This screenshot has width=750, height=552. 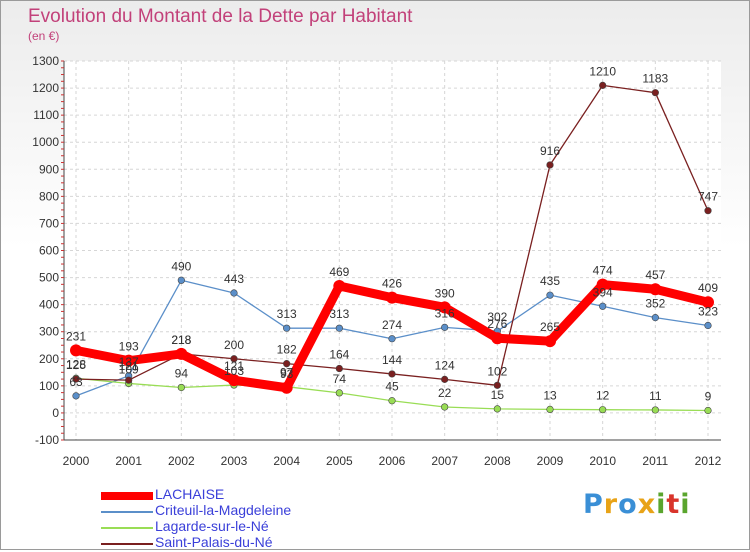 What do you see at coordinates (129, 369) in the screenshot?
I see `data-label: 109` at bounding box center [129, 369].